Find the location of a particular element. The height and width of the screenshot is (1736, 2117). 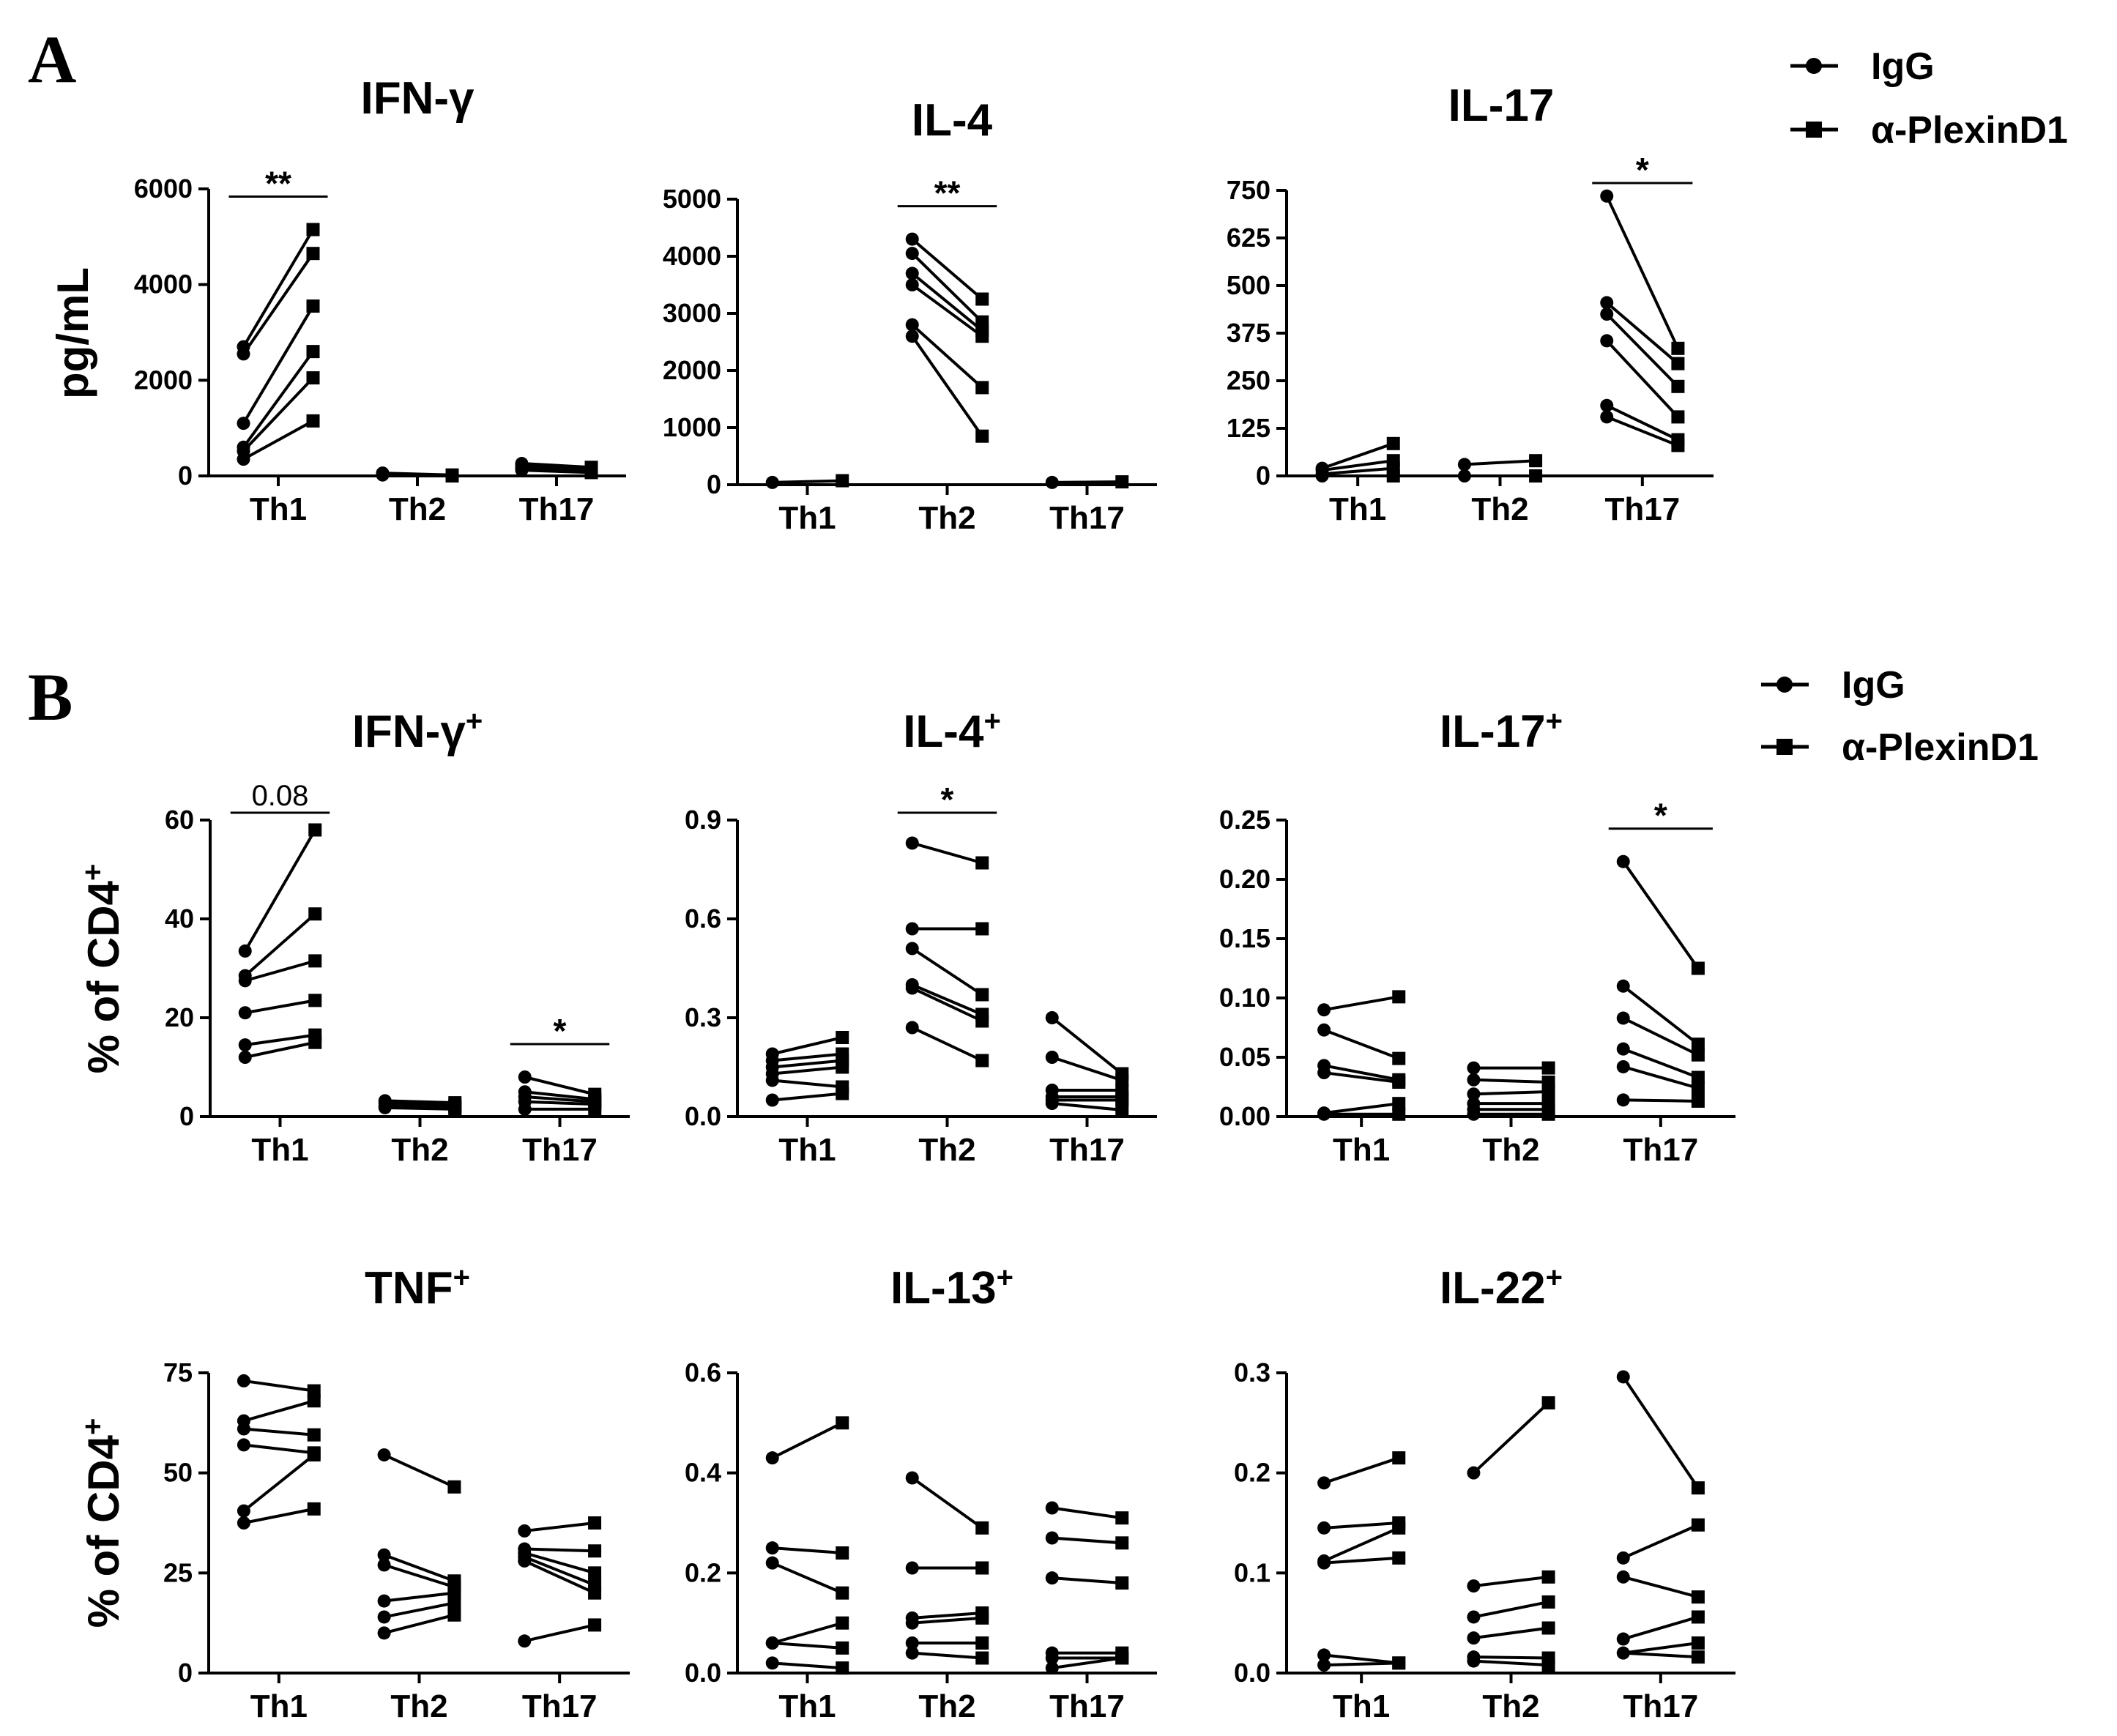

x-tick-label: Th2 is located at coordinates (419, 1150).